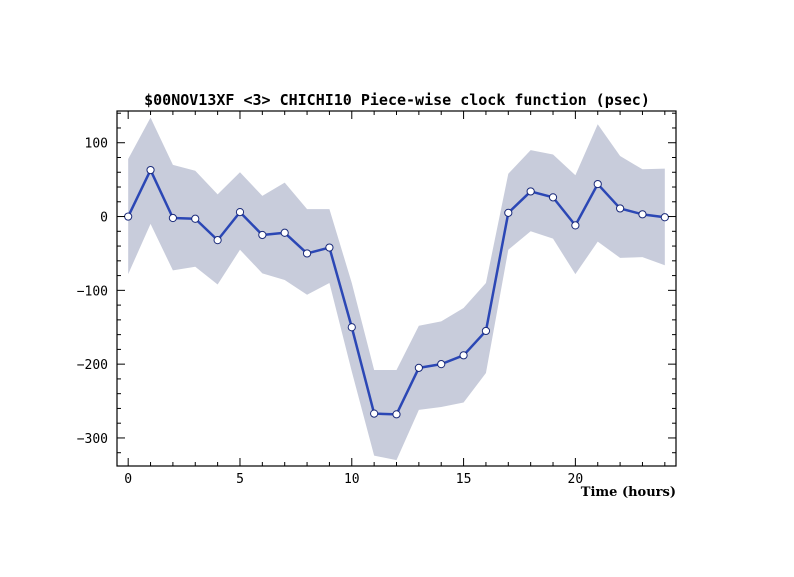 This screenshot has height=577, width=794. I want to click on x-tick-label: 10, so click(352, 479).